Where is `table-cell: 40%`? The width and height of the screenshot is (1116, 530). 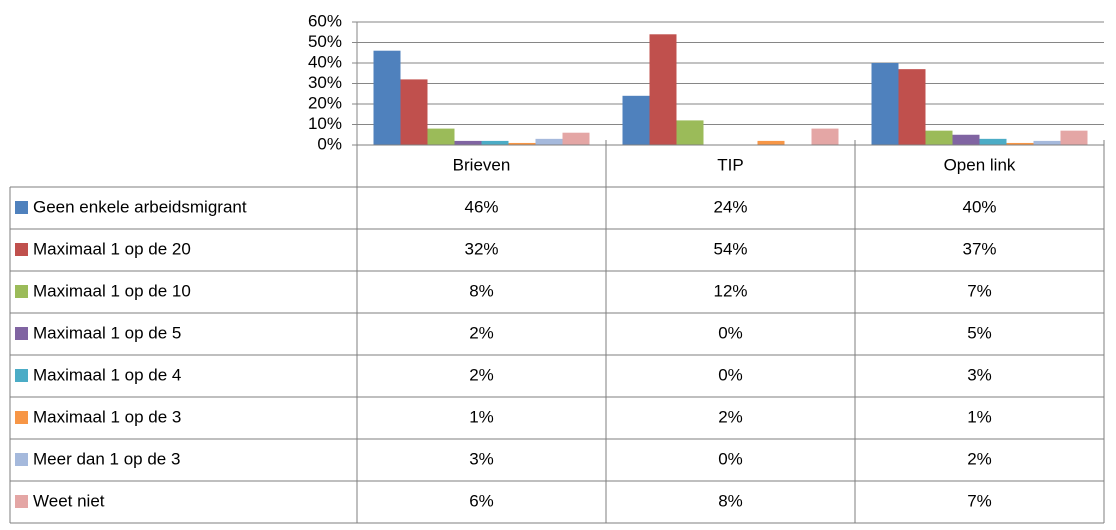 table-cell: 40% is located at coordinates (979, 206).